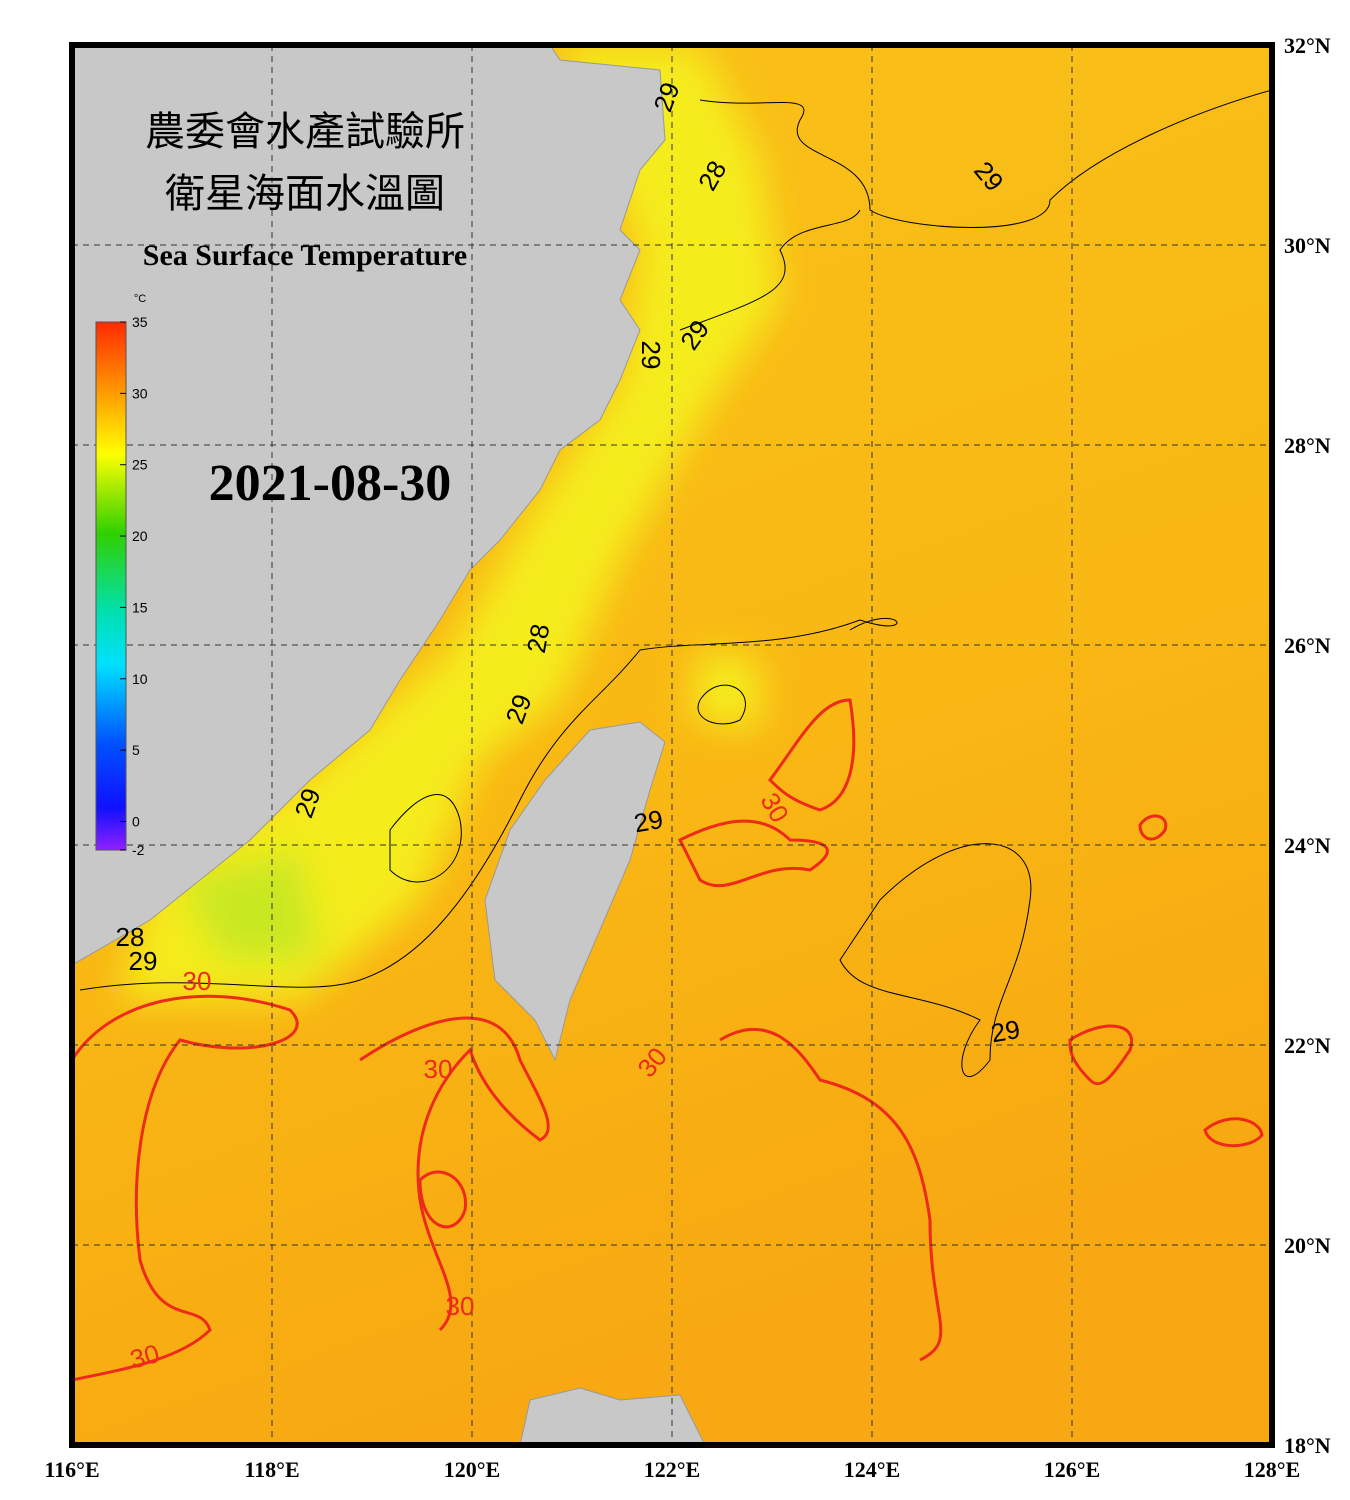 The width and height of the screenshot is (1350, 1500). I want to click on lon-tick-label: 124°E, so click(872, 1469).